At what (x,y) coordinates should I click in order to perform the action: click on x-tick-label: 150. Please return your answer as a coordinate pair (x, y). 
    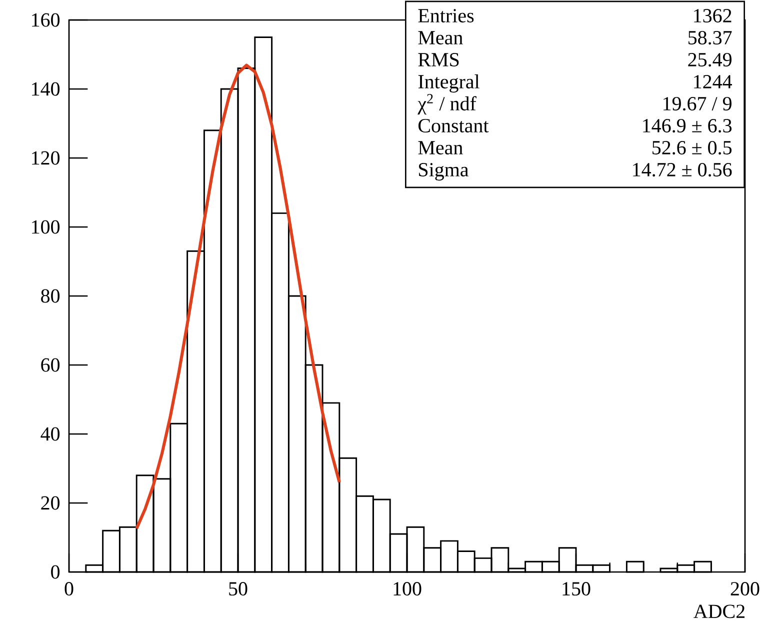
    Looking at the image, I should click on (576, 589).